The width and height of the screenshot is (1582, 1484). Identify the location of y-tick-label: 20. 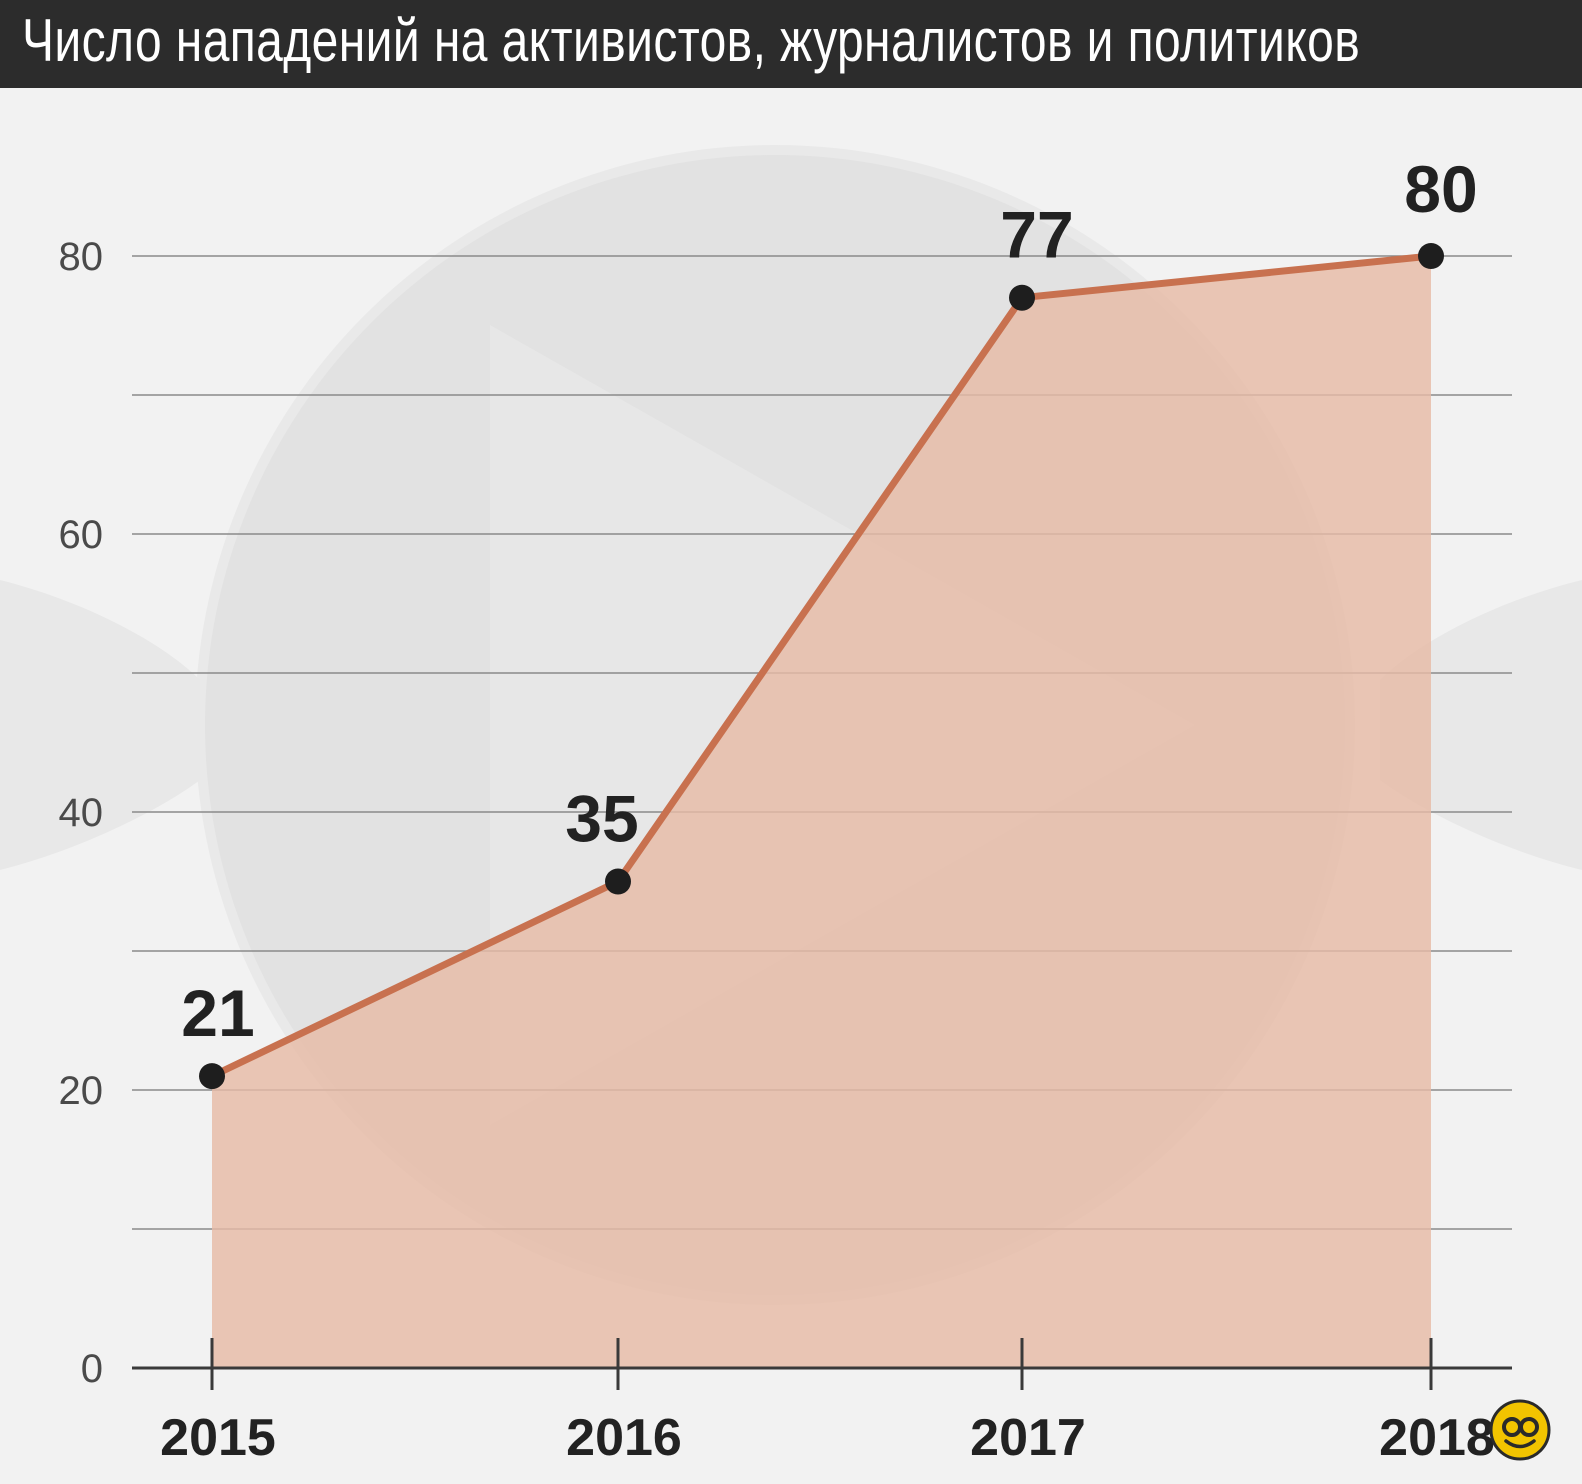
(81, 1091).